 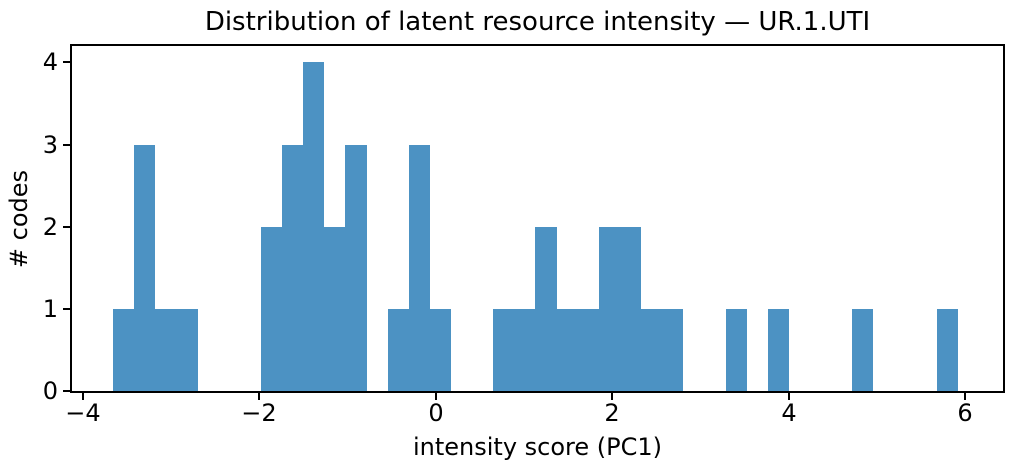 What do you see at coordinates (612, 413) in the screenshot?
I see `x-tick-label: 2` at bounding box center [612, 413].